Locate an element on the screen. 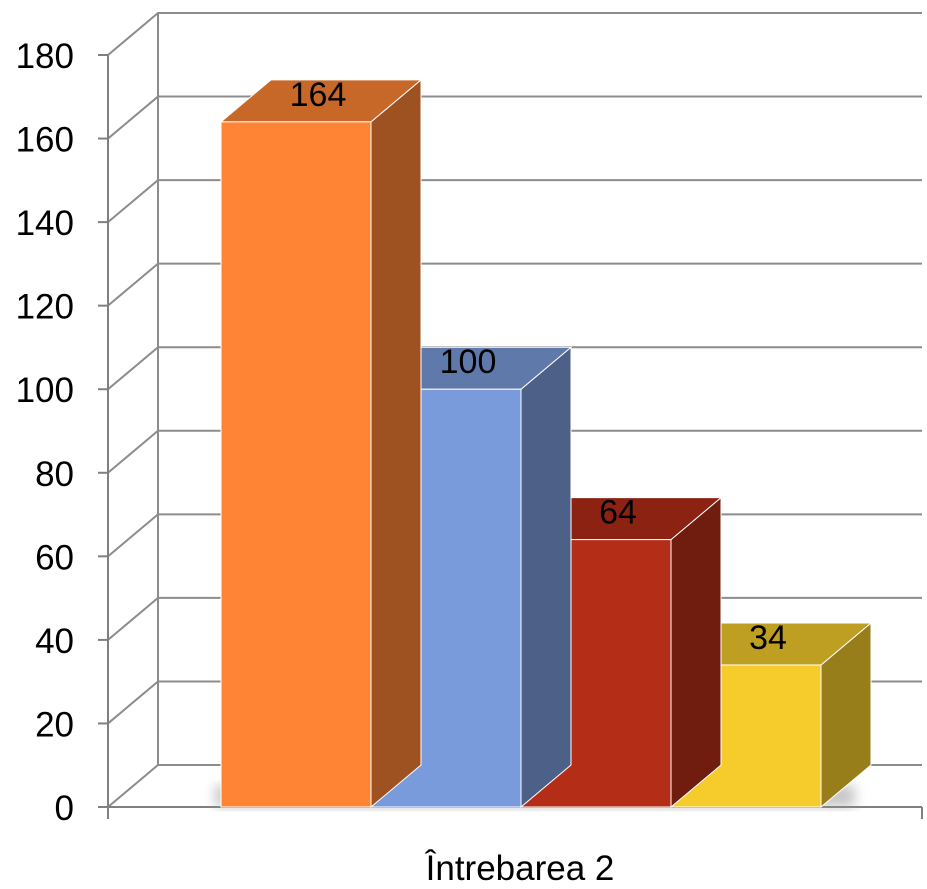  y-tick-label: 120 is located at coordinates (45, 307).